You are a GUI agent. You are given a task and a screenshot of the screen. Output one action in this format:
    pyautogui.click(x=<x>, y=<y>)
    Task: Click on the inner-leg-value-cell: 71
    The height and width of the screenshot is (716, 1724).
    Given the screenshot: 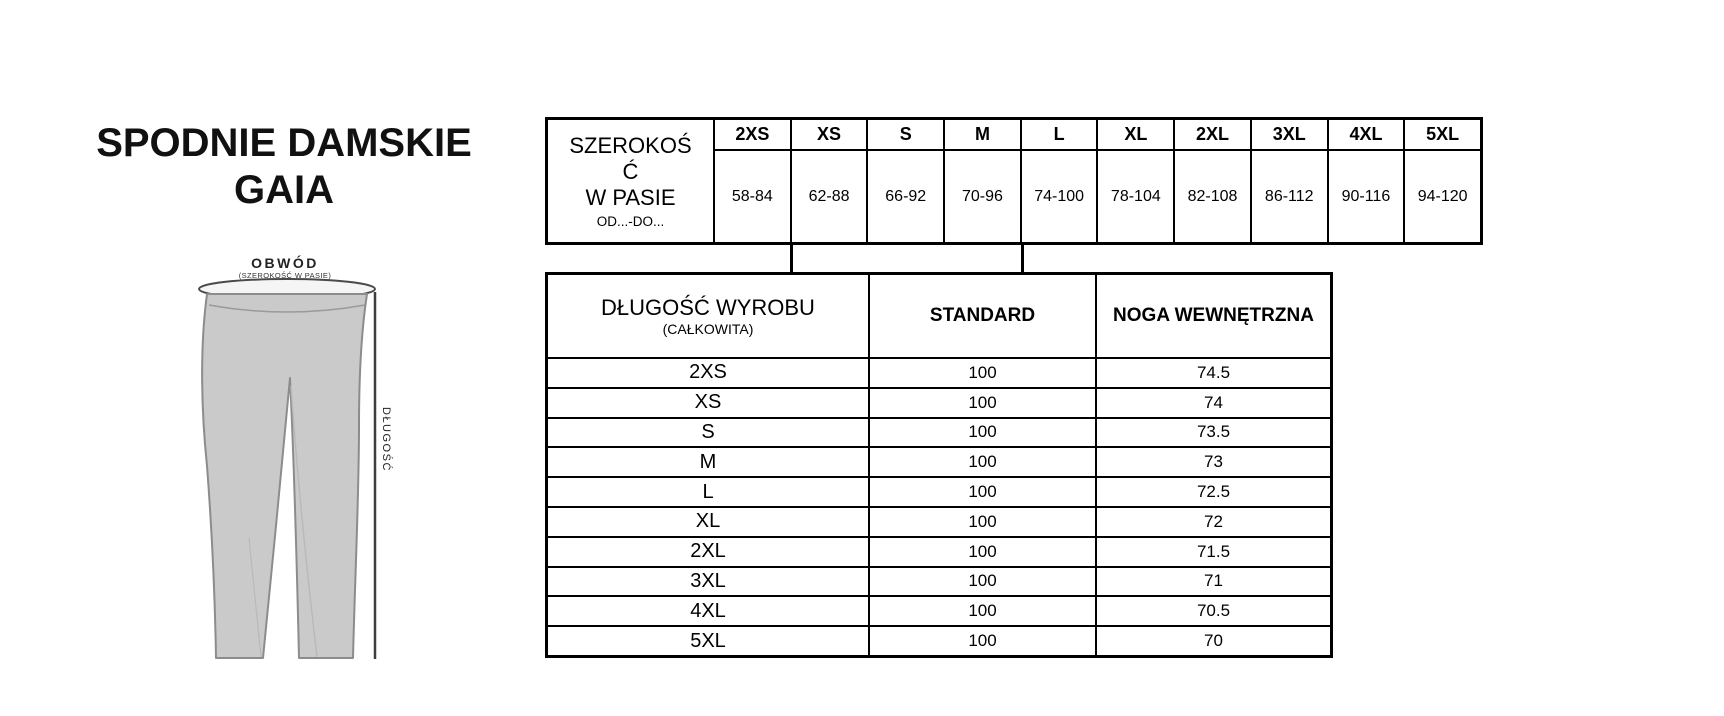 What is the action you would take?
    pyautogui.click(x=1212, y=580)
    